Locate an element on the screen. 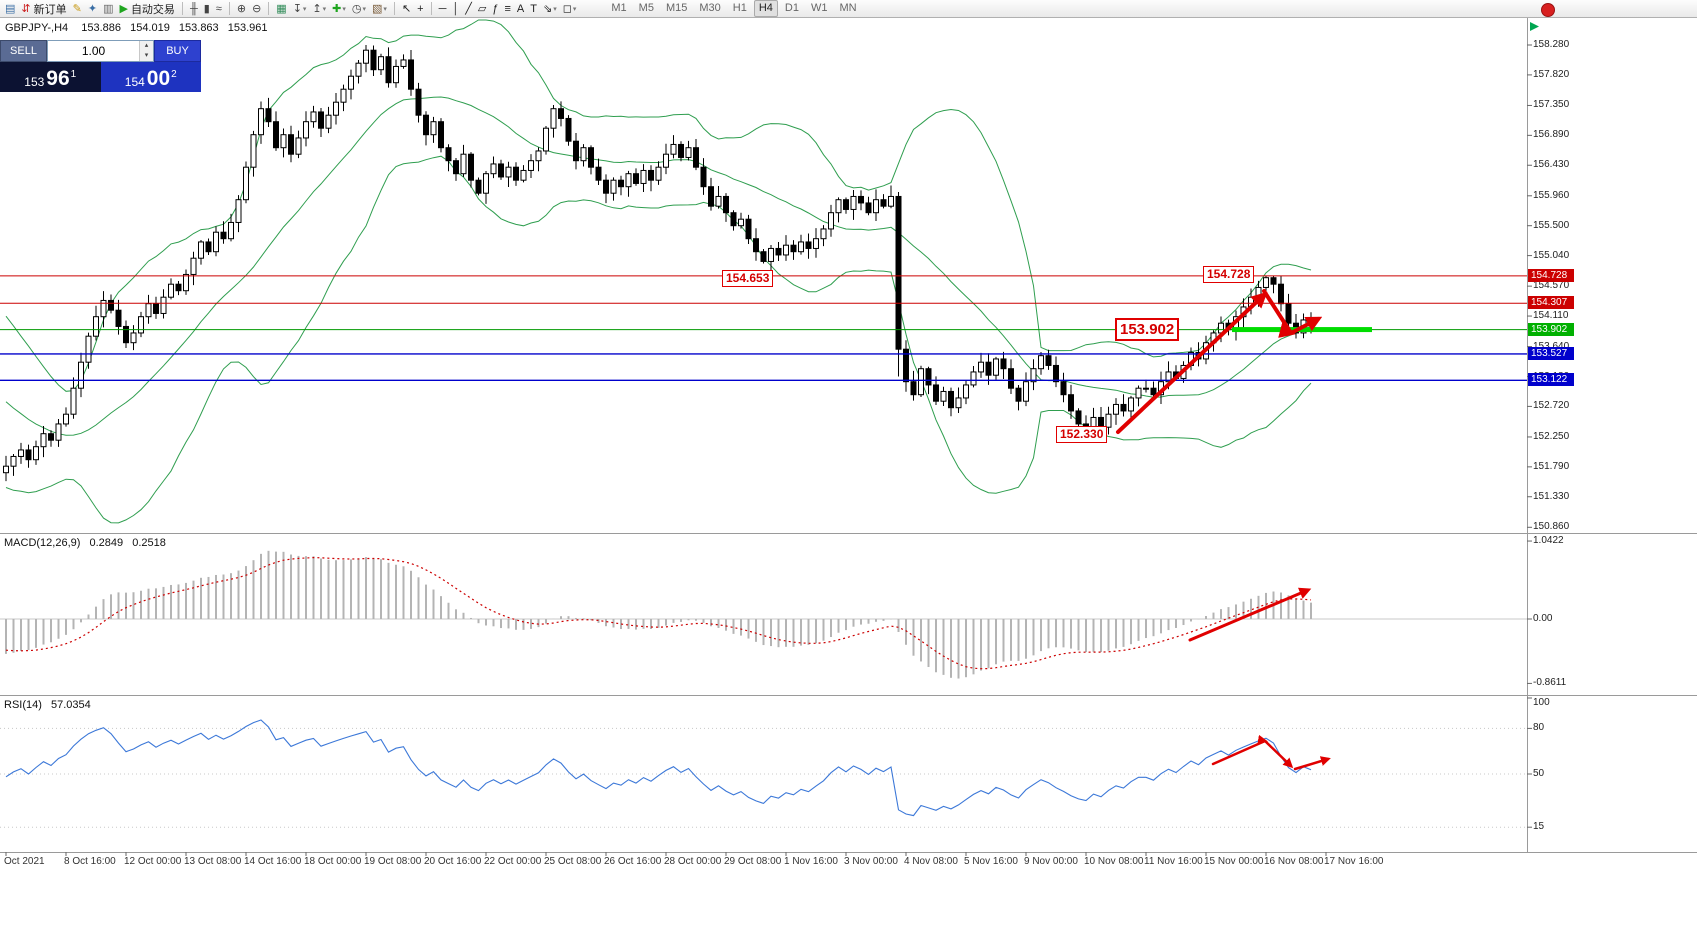 Image resolution: width=1697 pixels, height=941 pixels. volume-input: 1.00 is located at coordinates (93, 51).